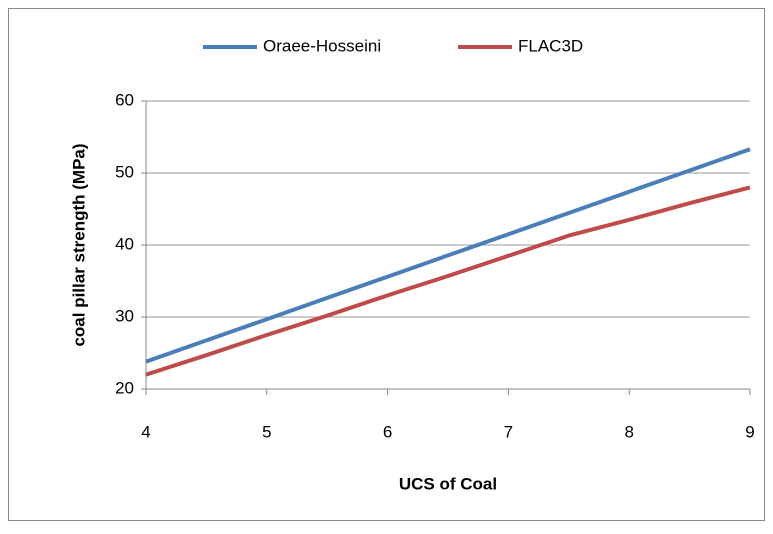 The height and width of the screenshot is (534, 773). What do you see at coordinates (448, 483) in the screenshot?
I see `x-axis-title: UCS of Coal` at bounding box center [448, 483].